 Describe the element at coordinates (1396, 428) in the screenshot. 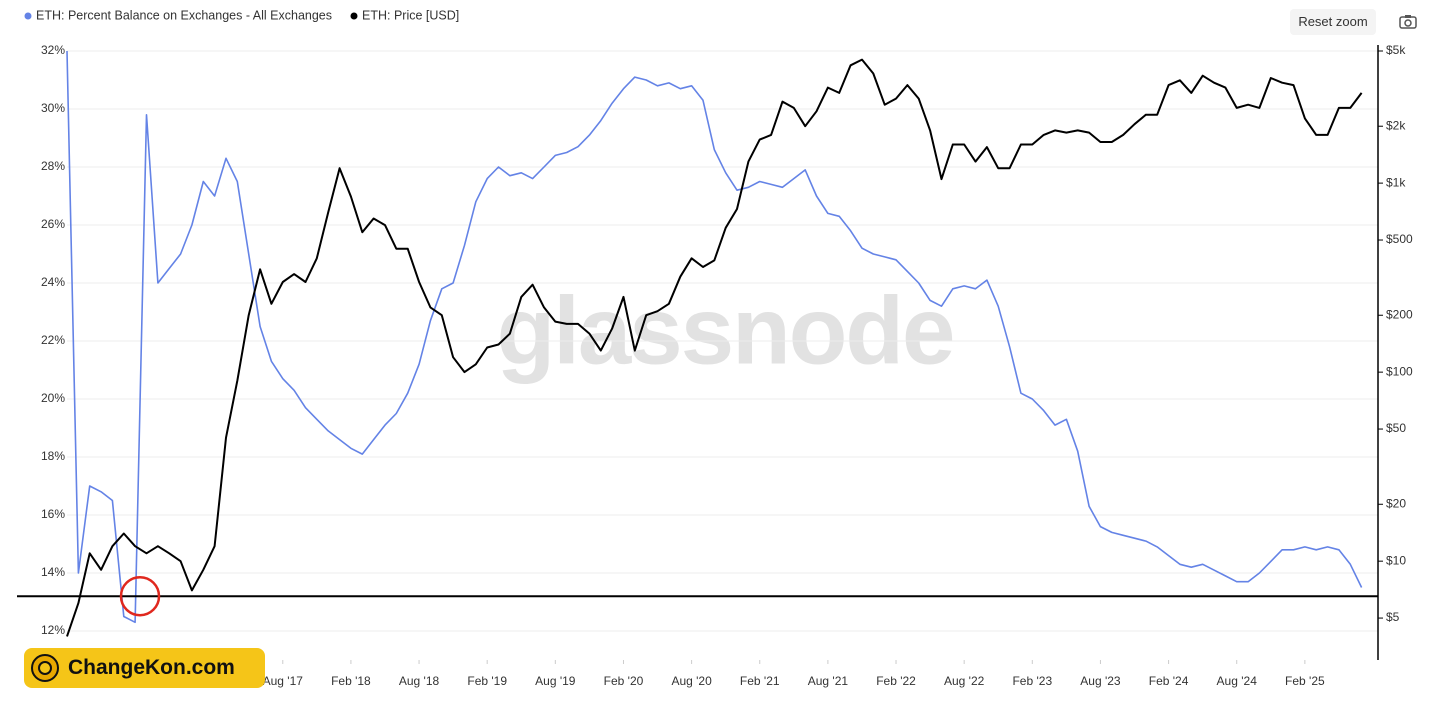

I see `y2-tick-label: $50` at that location.